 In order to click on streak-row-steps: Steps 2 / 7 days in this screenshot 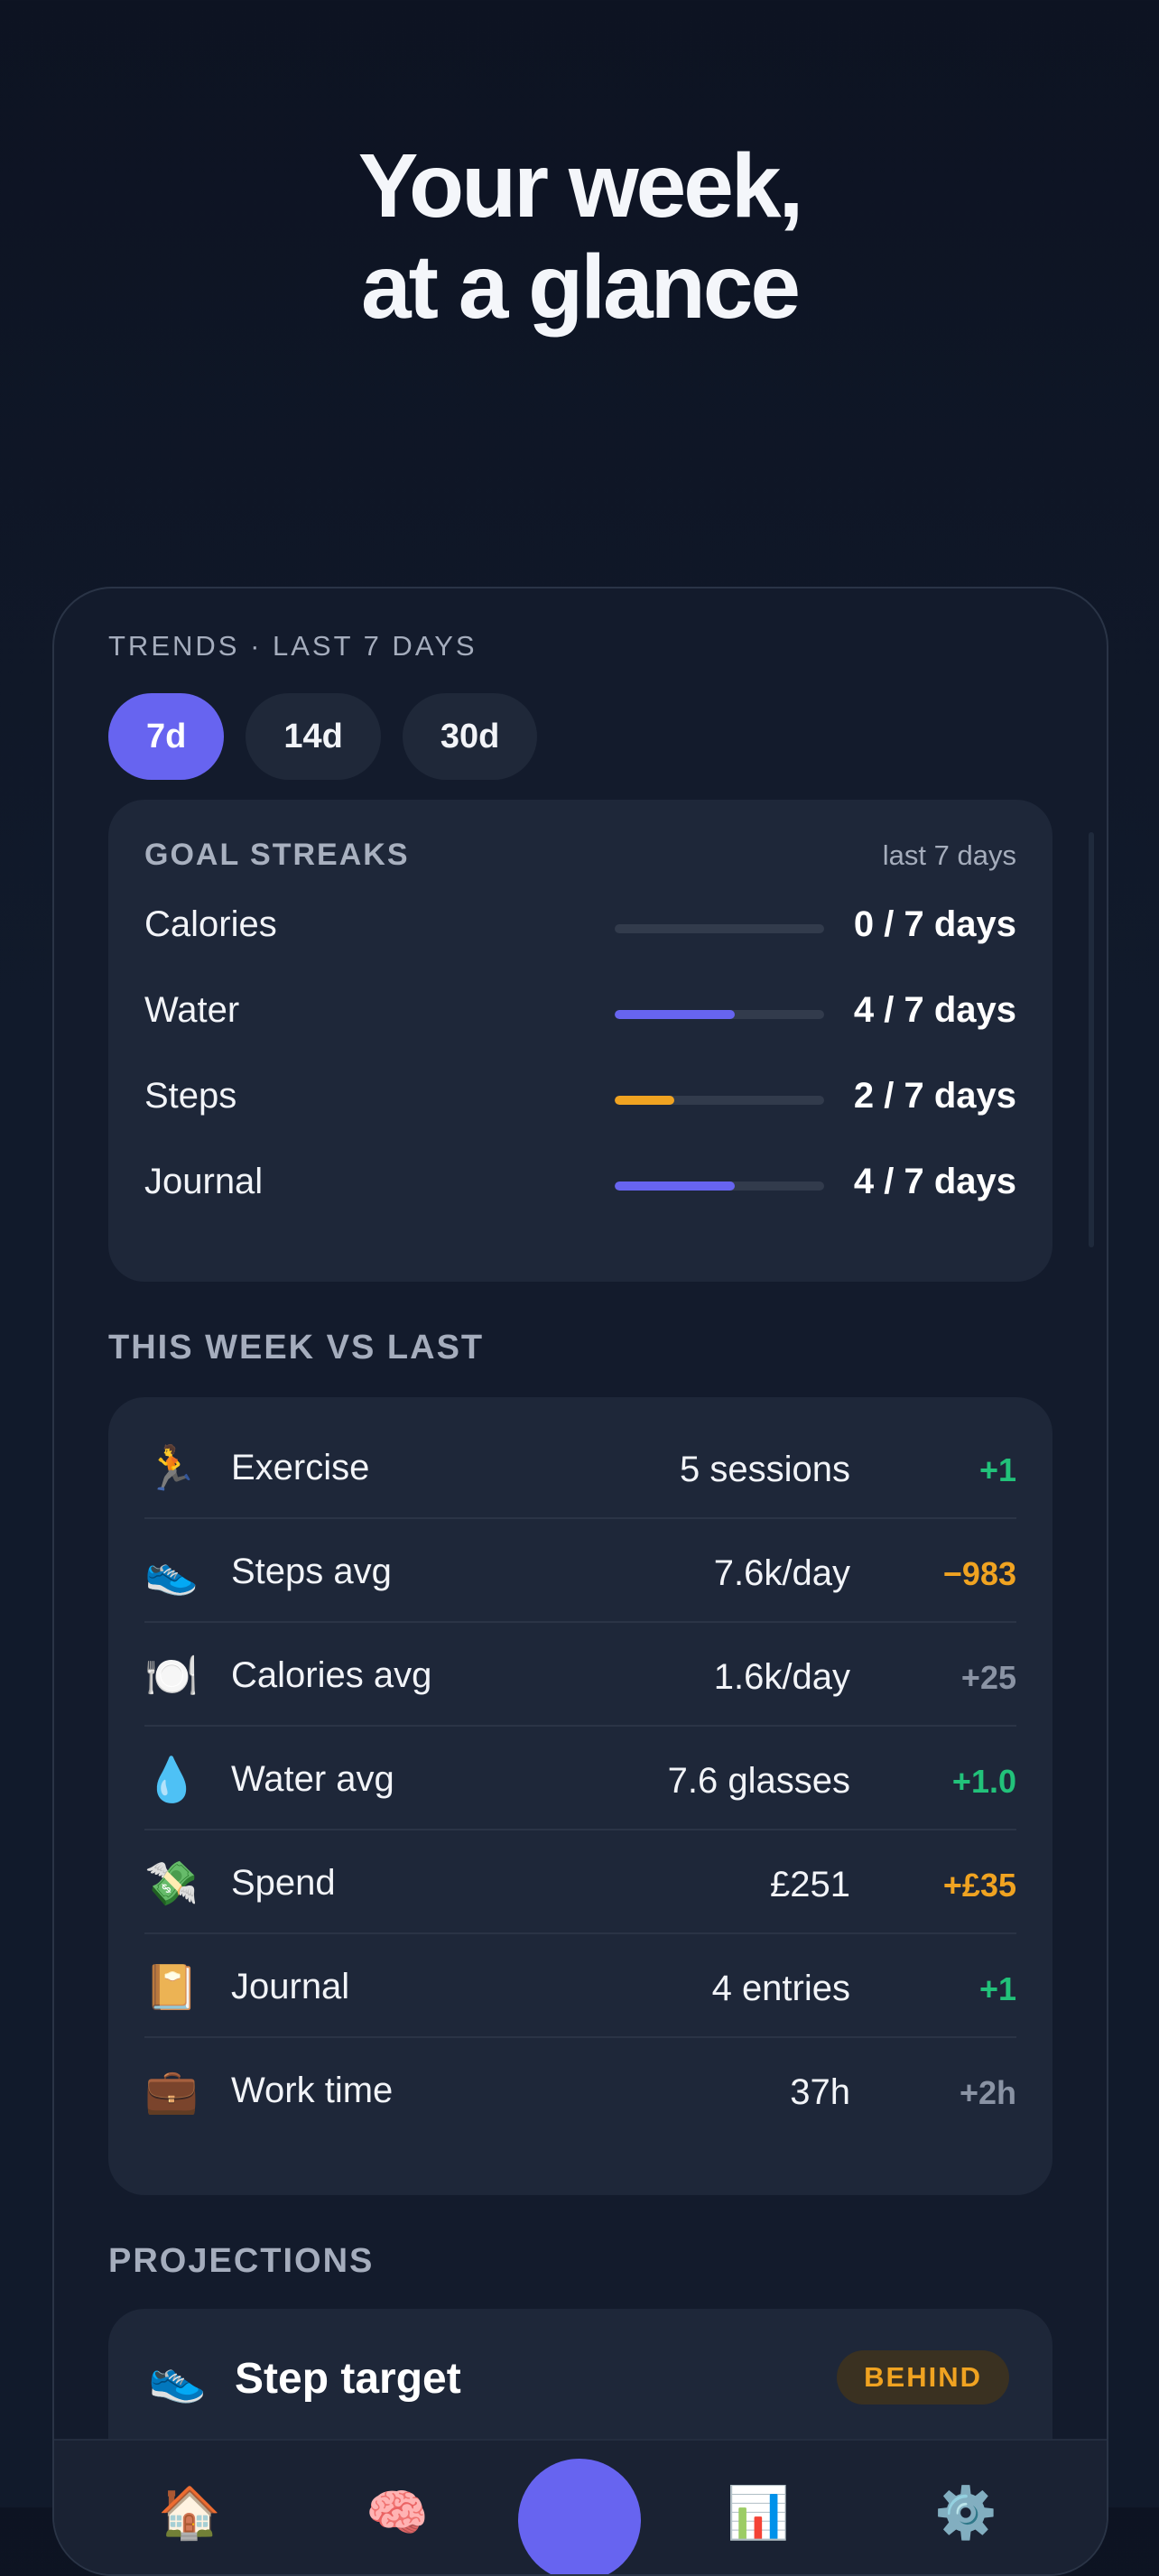, I will do `click(580, 1097)`.